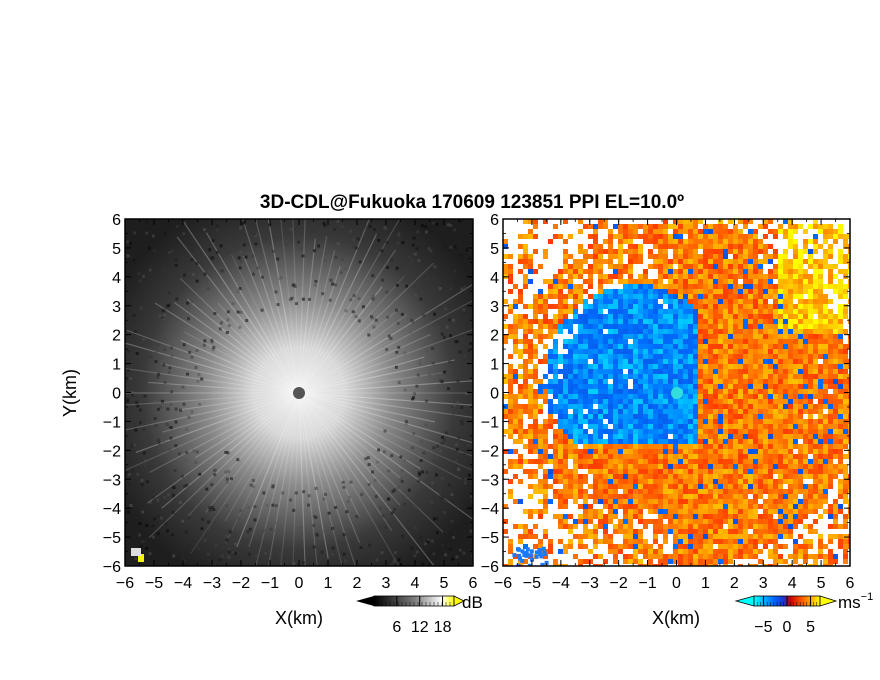 This screenshot has height=680, width=880. What do you see at coordinates (212, 432) in the screenshot?
I see `snr-ray` at bounding box center [212, 432].